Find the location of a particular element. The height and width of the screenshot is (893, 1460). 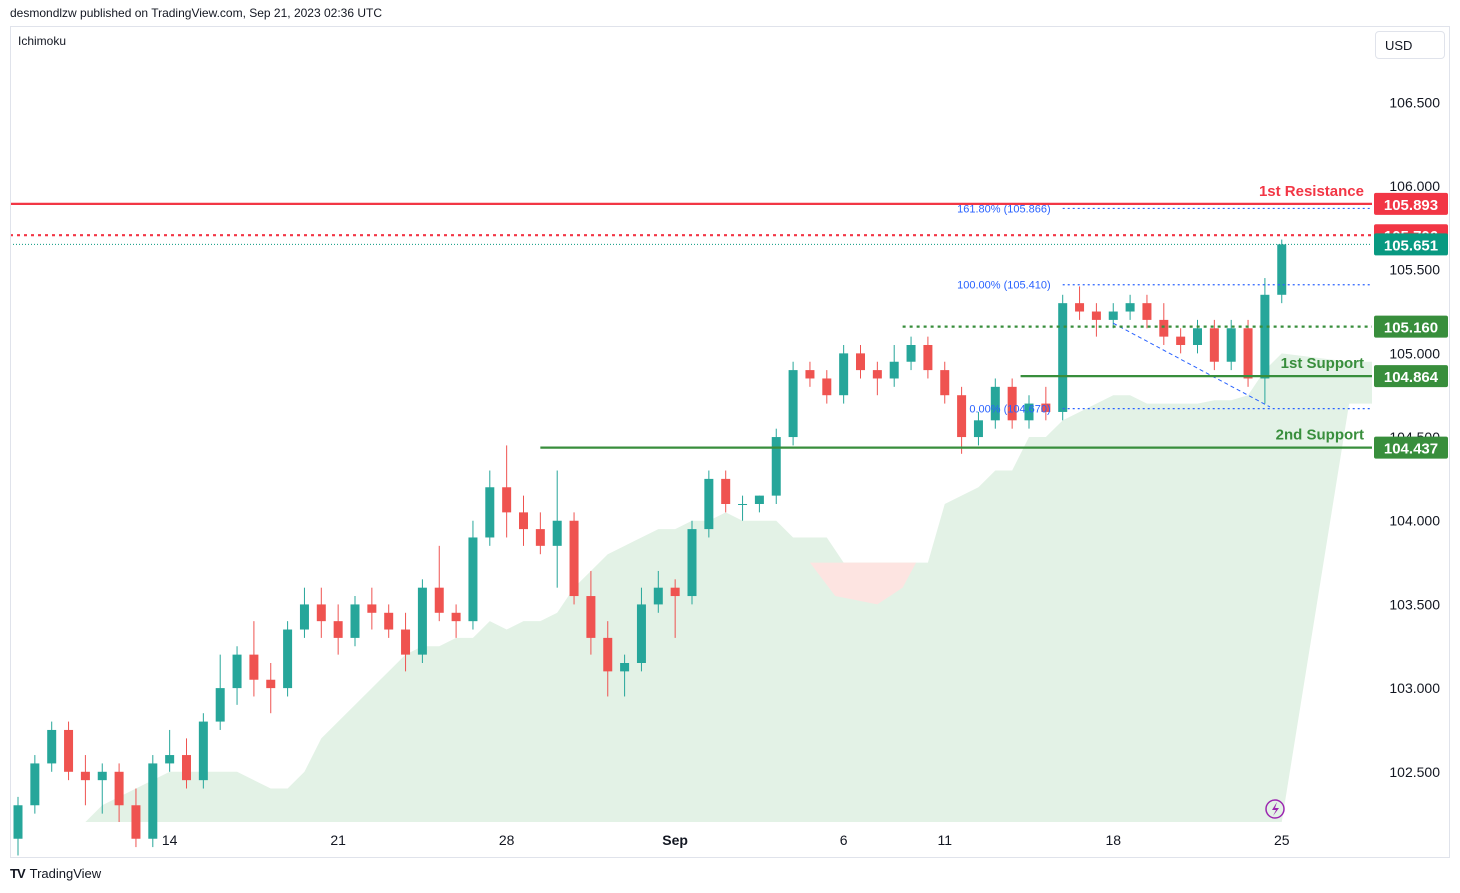

y-tick-label: 103.500 is located at coordinates (1414, 604).